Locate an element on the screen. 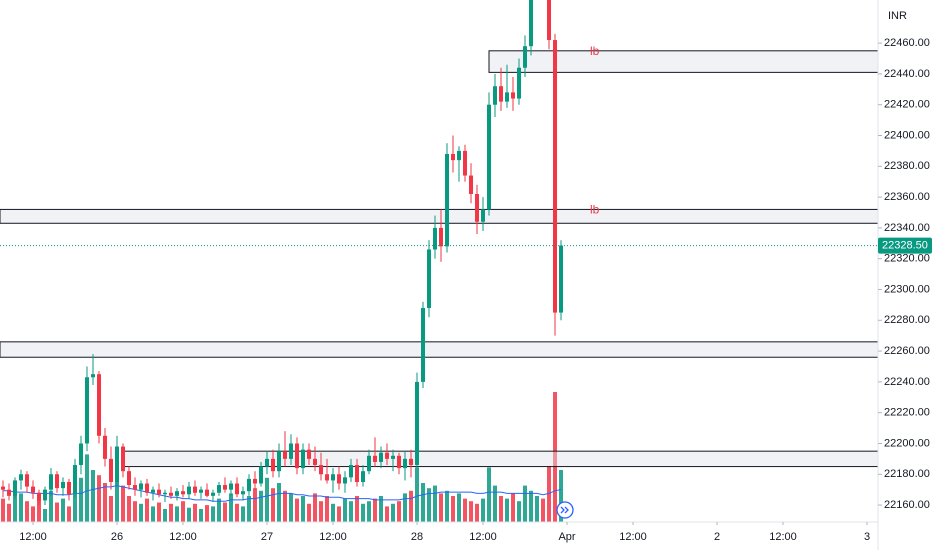 The height and width of the screenshot is (550, 932). zone-label: lb is located at coordinates (595, 210).